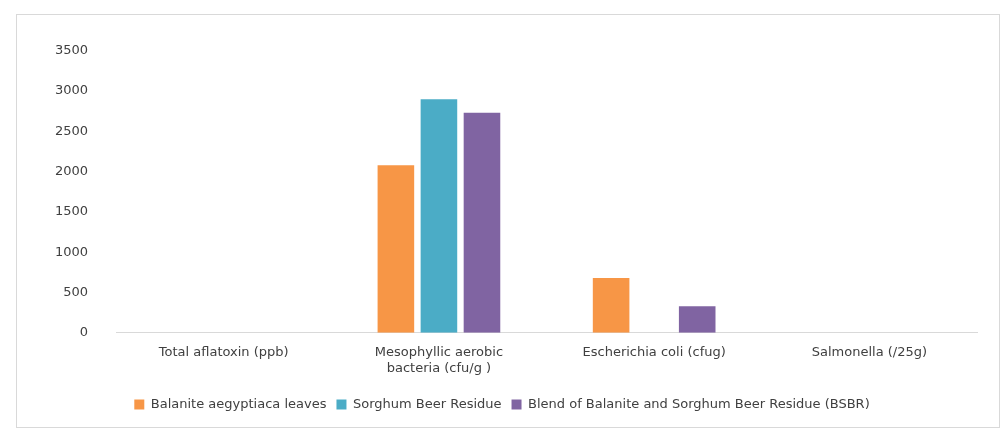 Image resolution: width=1002 pixels, height=438 pixels. I want to click on y-tick-label: 1000, so click(71, 251).